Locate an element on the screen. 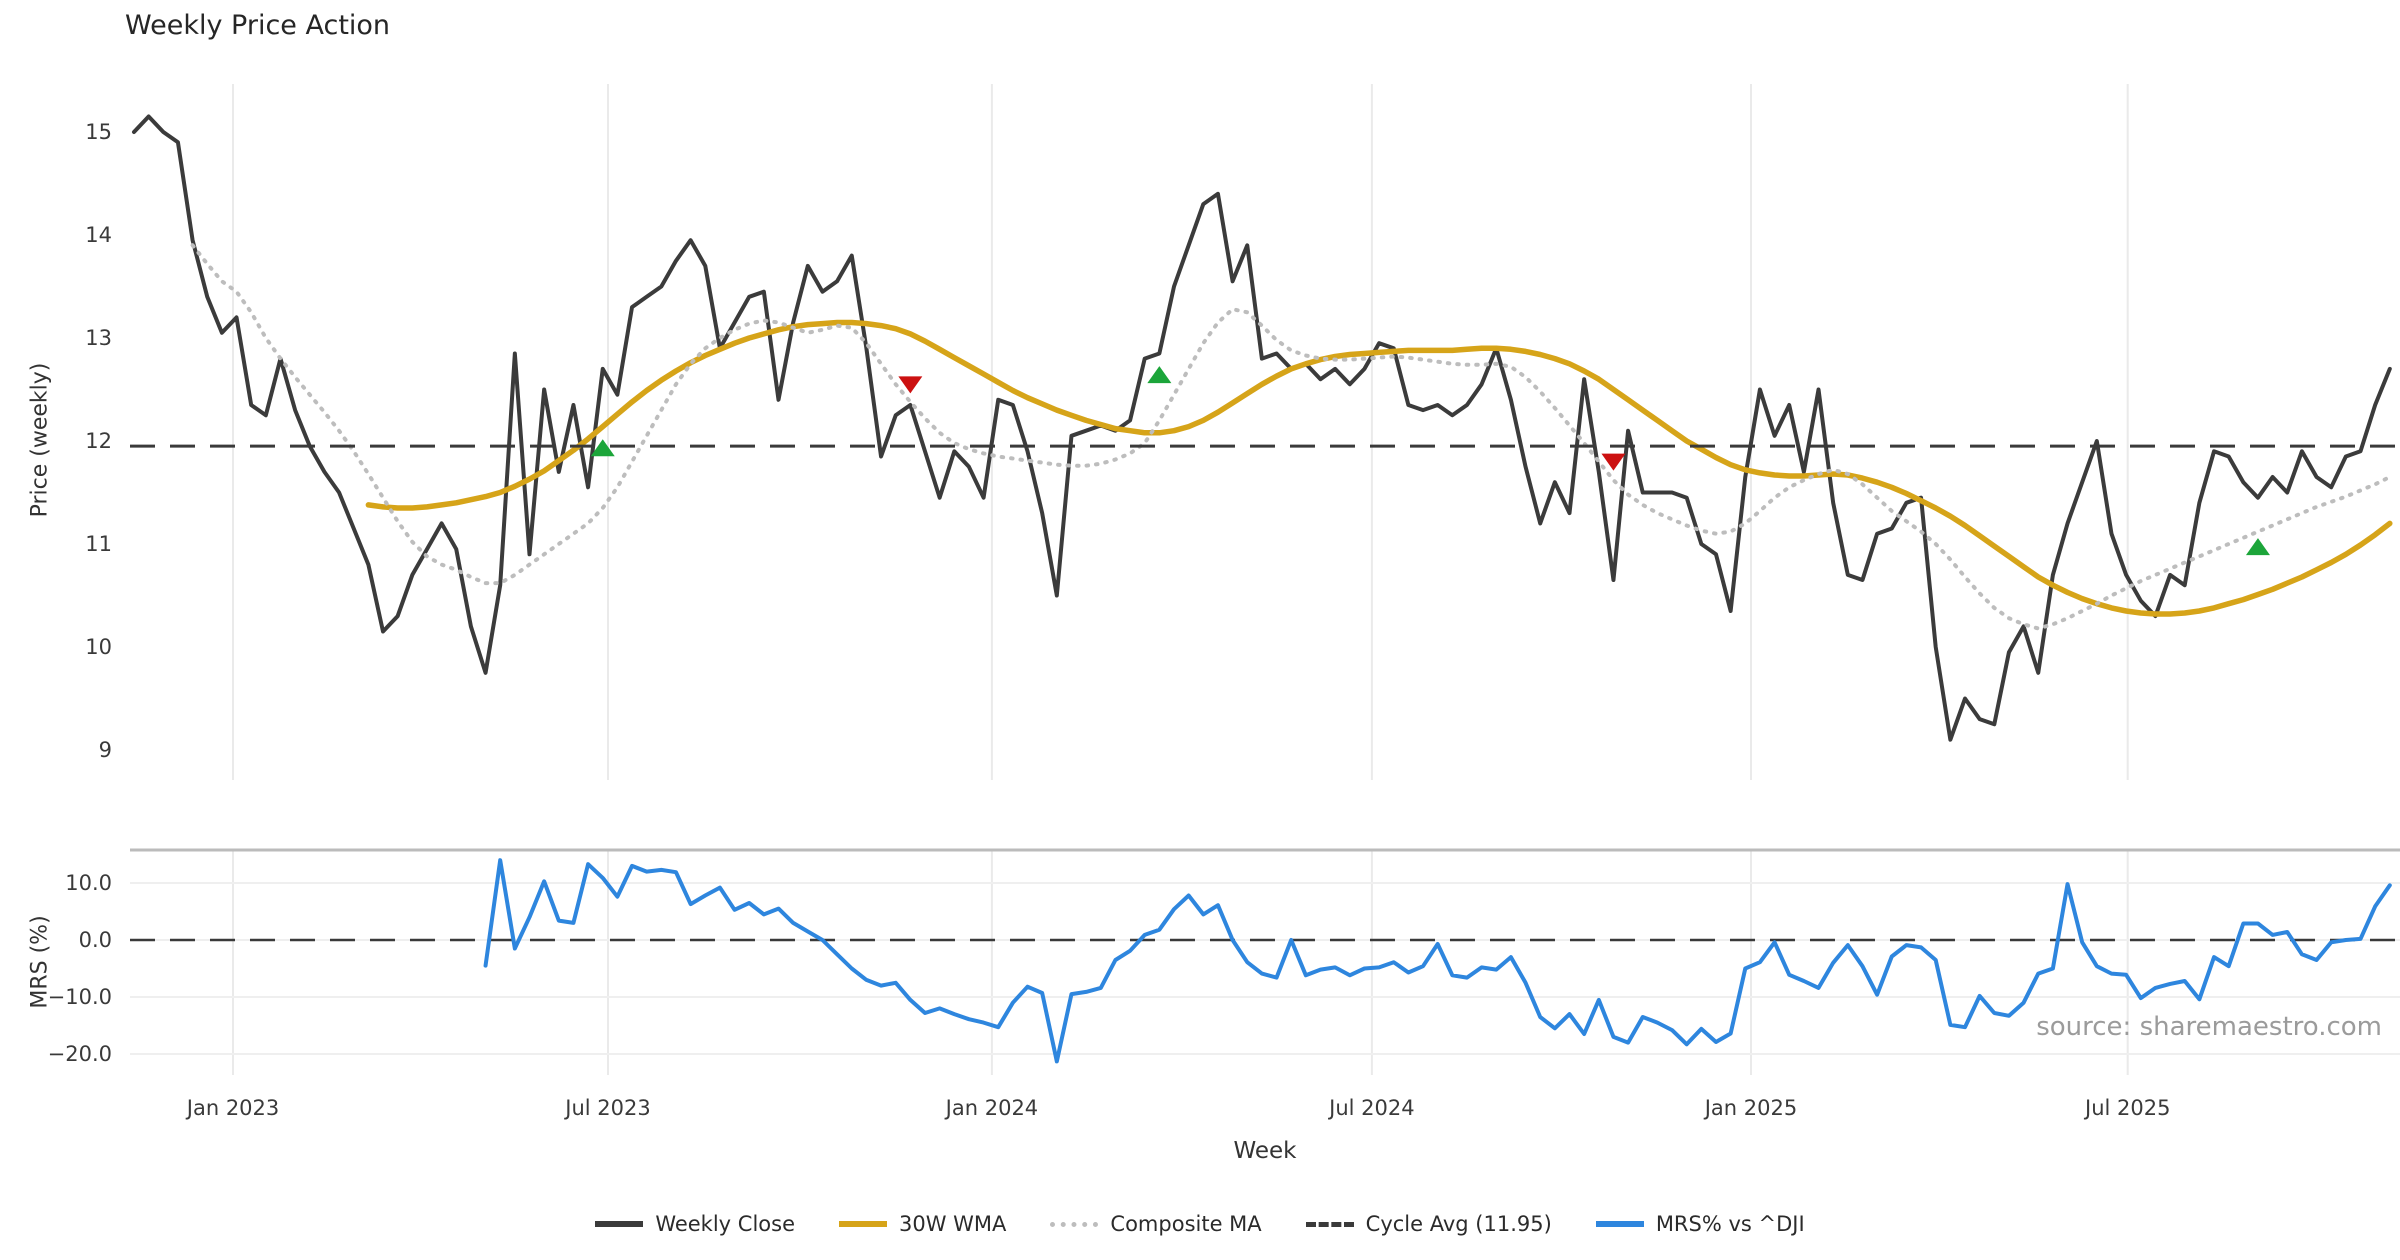 The image size is (2400, 1260). price-y-tick-label: 14 is located at coordinates (98, 235).